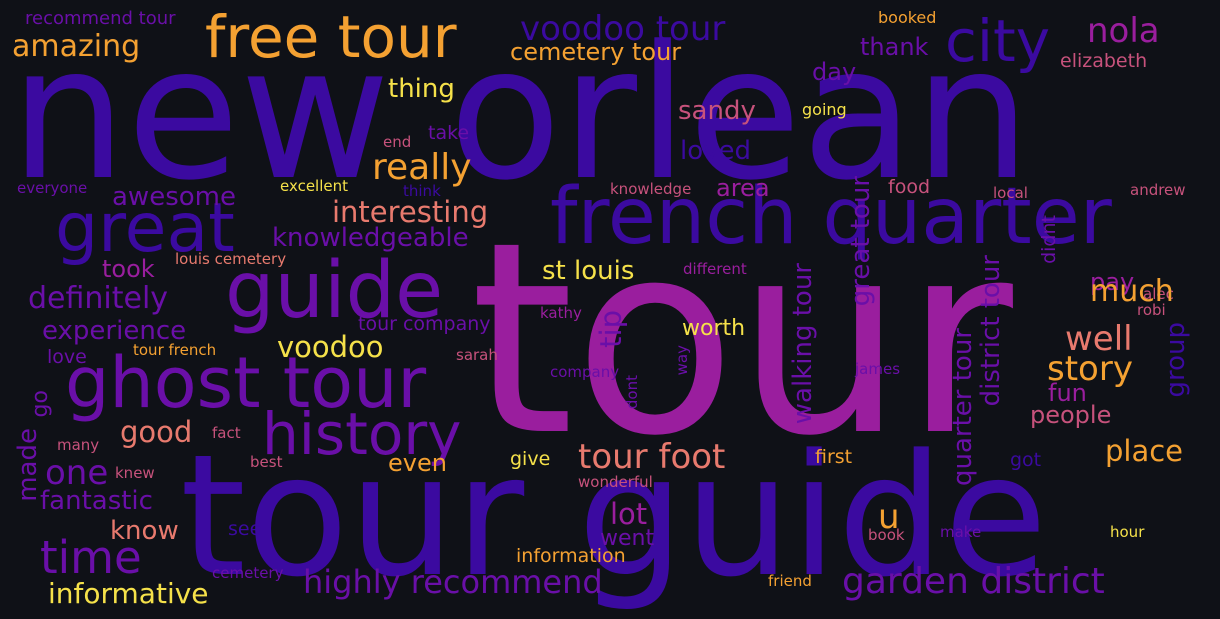  What do you see at coordinates (266, 462) in the screenshot?
I see `word-best: best` at bounding box center [266, 462].